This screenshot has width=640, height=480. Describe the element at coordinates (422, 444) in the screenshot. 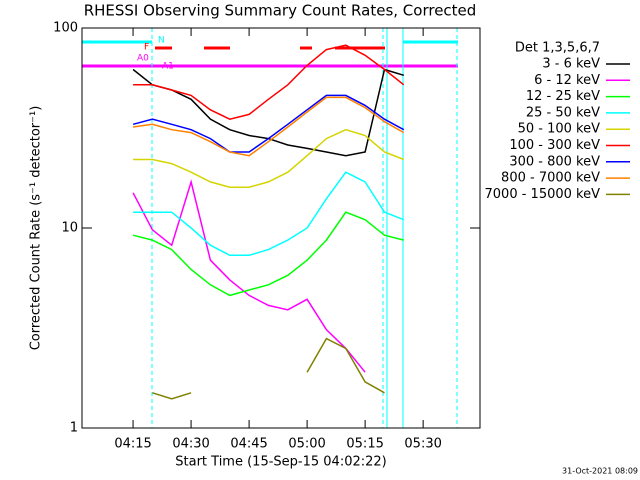

I see `x-tick-label: 05:30` at that location.